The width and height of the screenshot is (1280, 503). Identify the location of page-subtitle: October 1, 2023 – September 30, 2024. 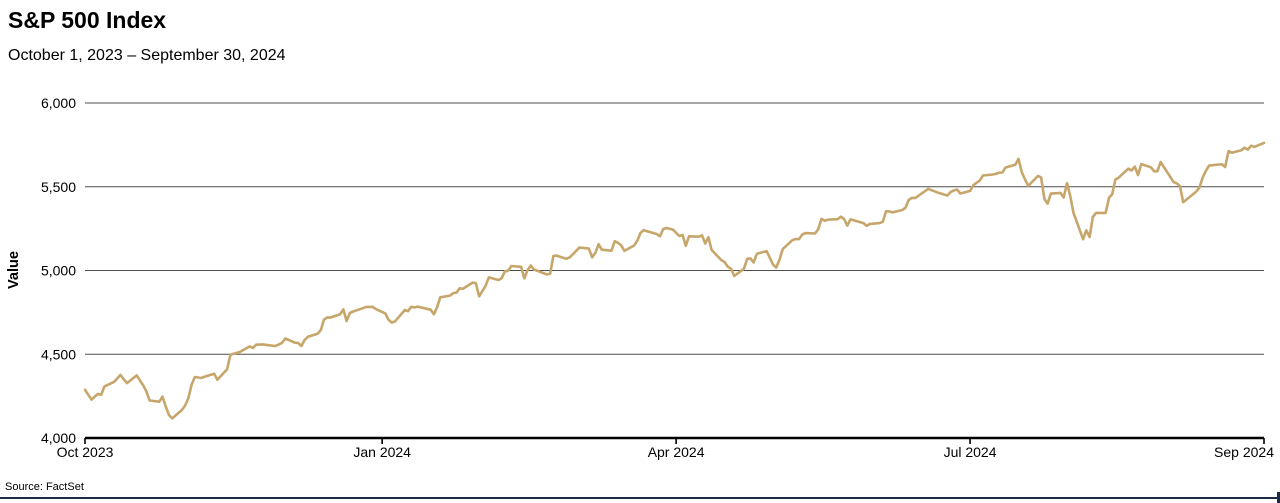
(147, 55).